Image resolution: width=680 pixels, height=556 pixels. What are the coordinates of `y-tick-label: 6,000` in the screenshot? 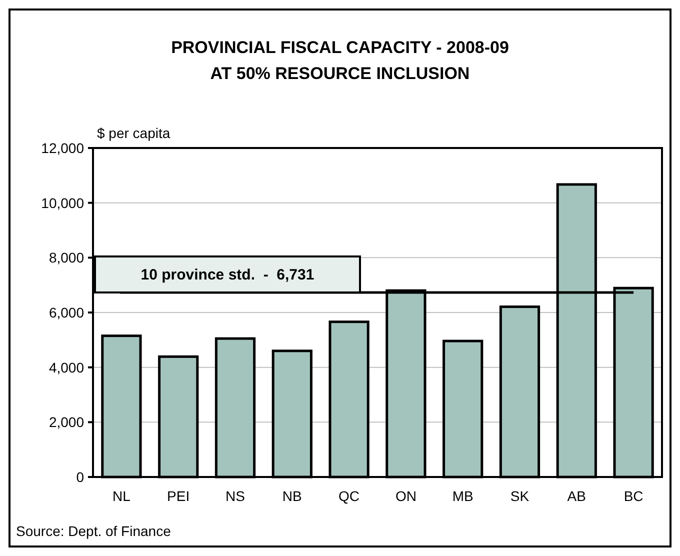 It's located at (66, 312).